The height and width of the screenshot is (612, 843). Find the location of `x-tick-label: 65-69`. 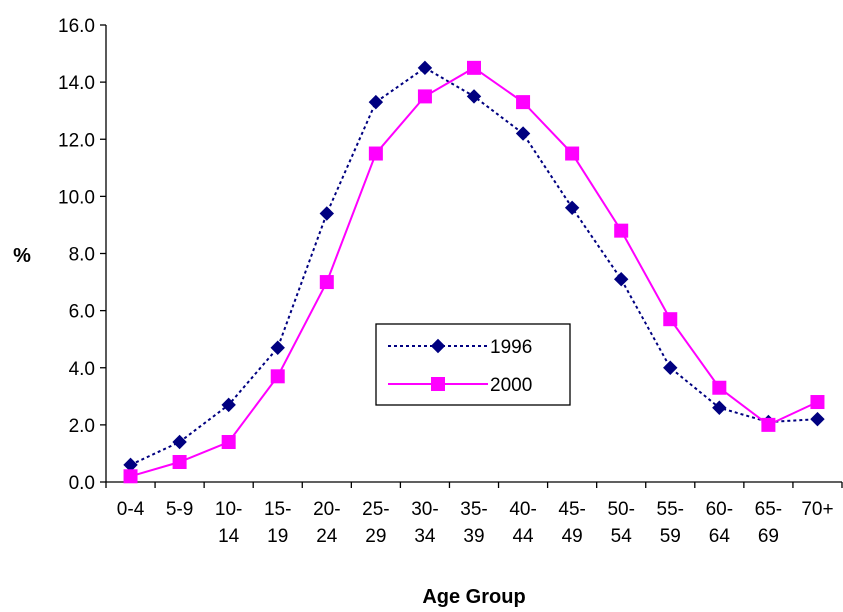

x-tick-label: 65-69 is located at coordinates (768, 523).